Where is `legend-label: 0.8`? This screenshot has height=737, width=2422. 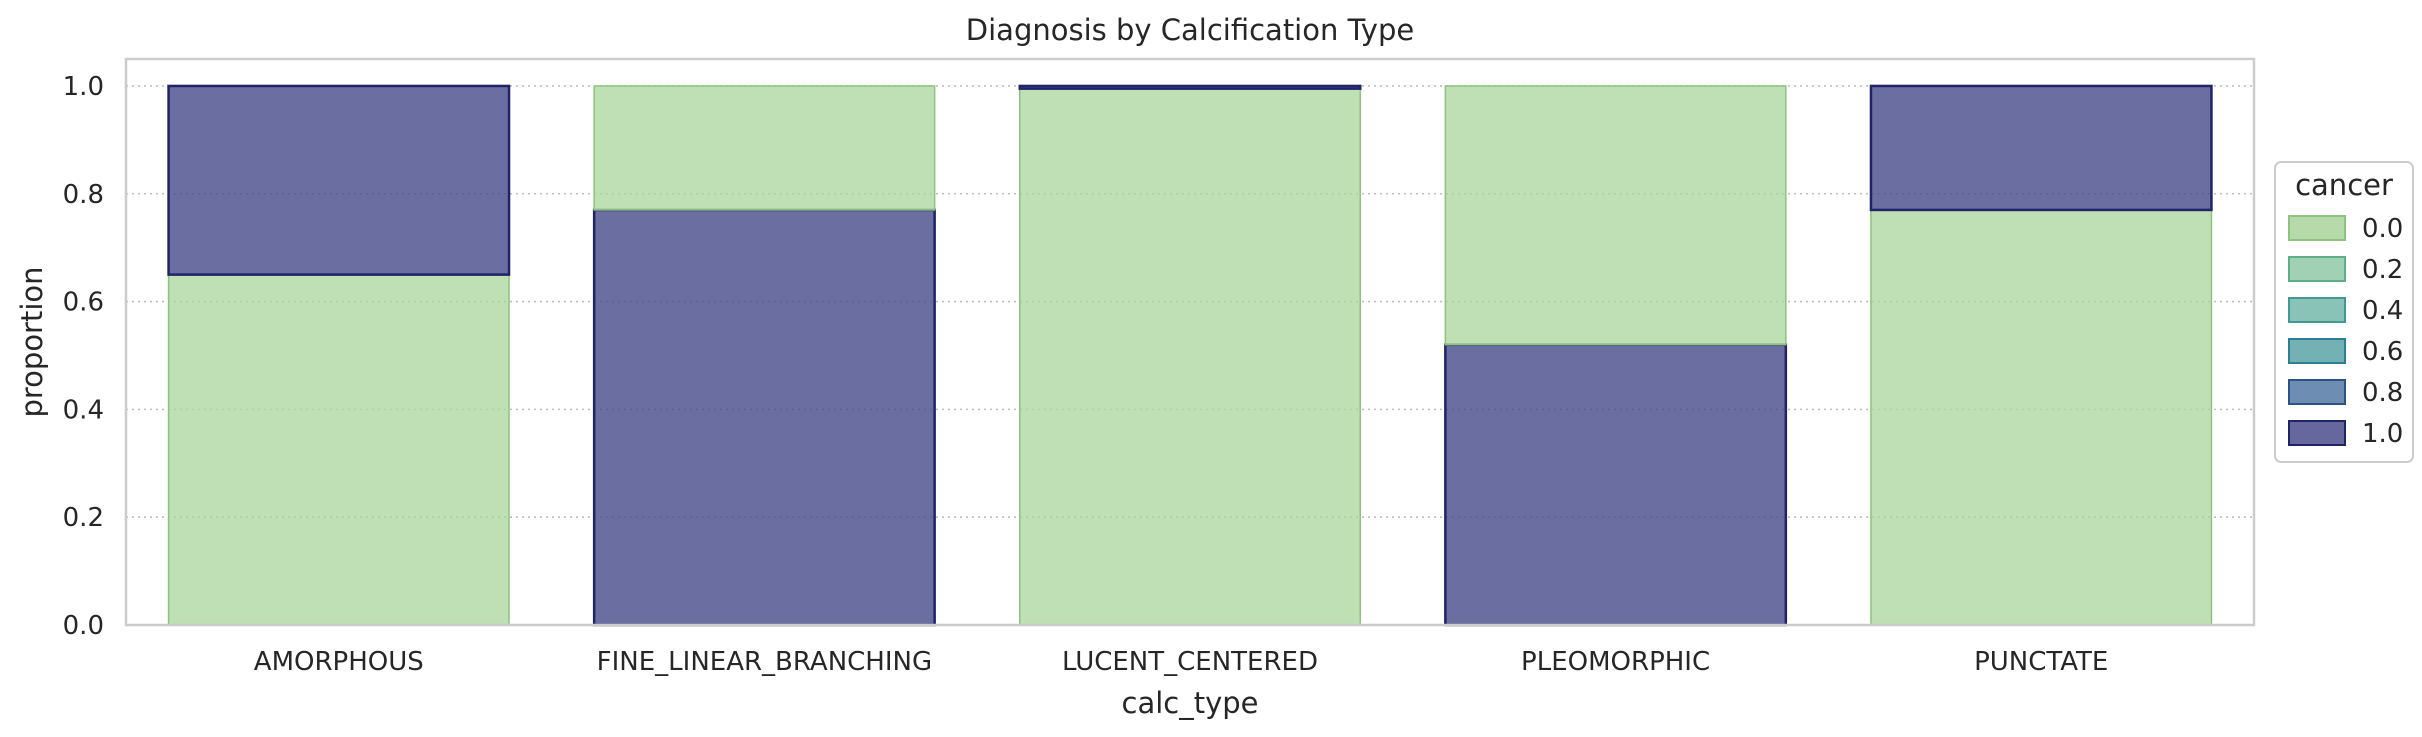 legend-label: 0.8 is located at coordinates (2382, 393).